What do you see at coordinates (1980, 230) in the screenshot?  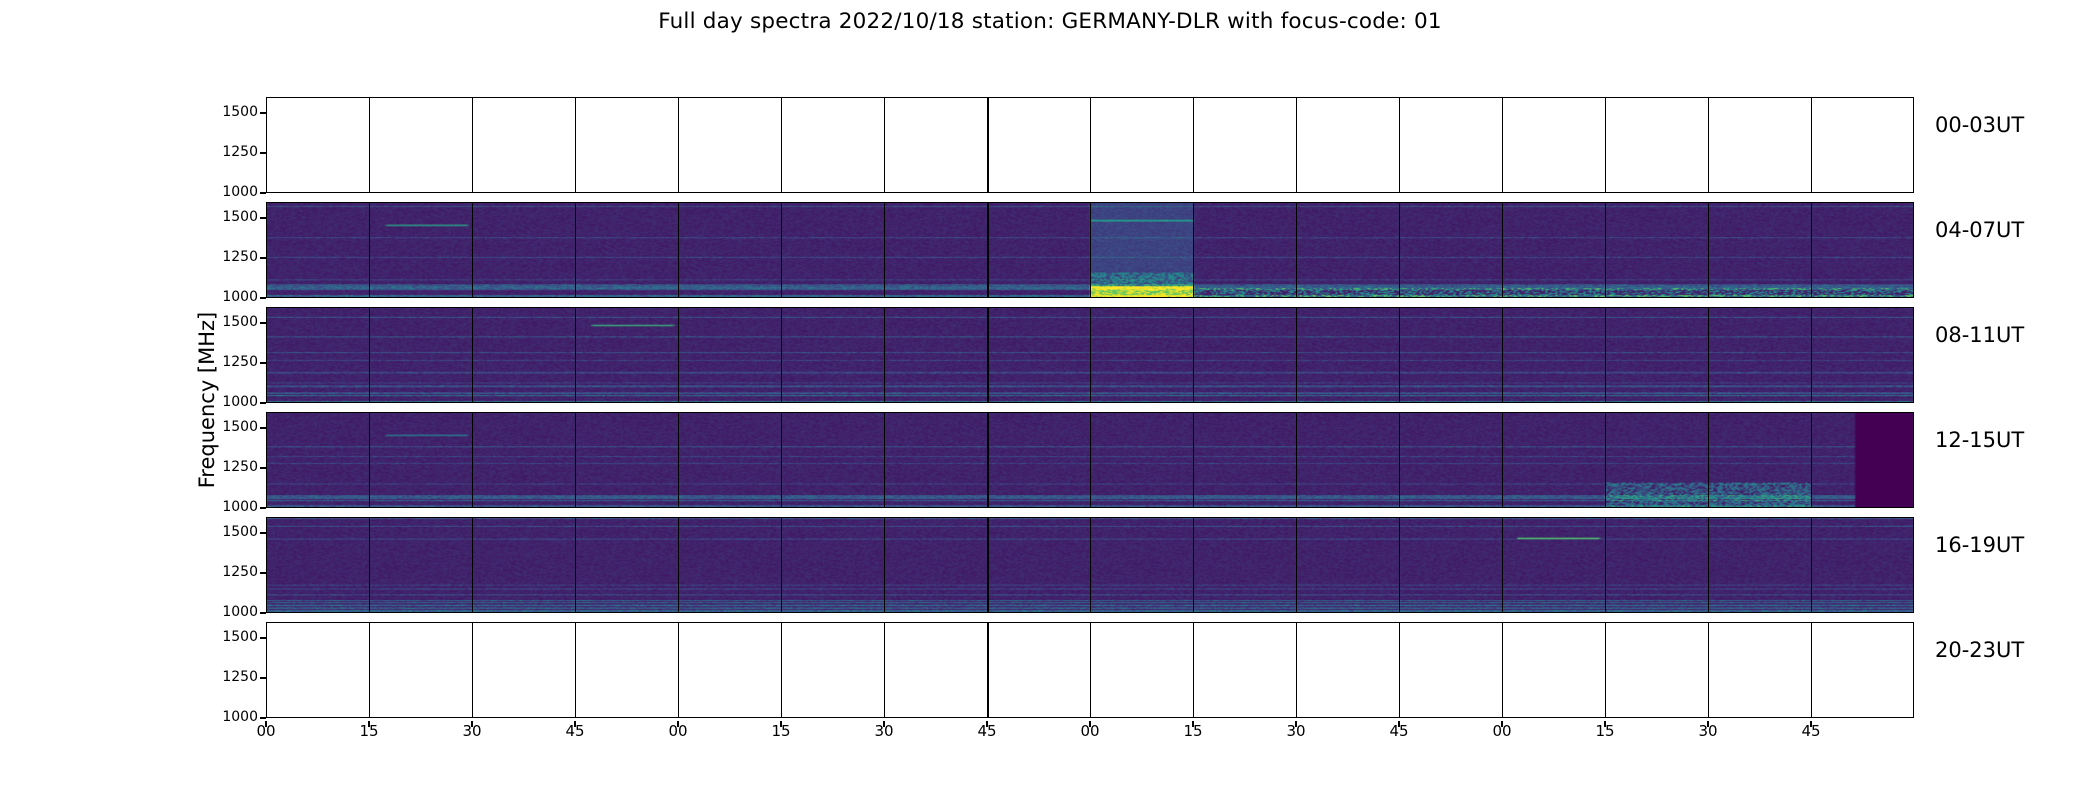 I see `panel-label: 04-07UT` at bounding box center [1980, 230].